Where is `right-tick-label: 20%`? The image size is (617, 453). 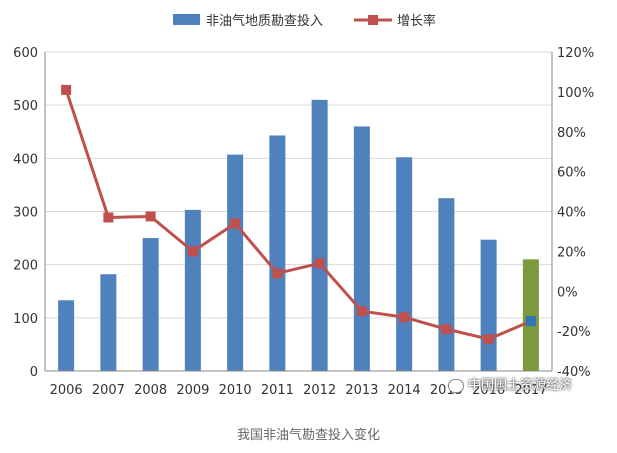
right-tick-label: 20% is located at coordinates (571, 252).